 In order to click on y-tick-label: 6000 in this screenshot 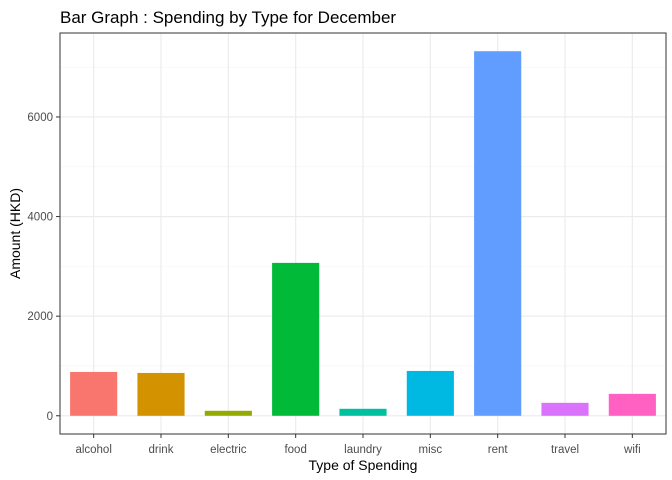, I will do `click(40, 118)`.